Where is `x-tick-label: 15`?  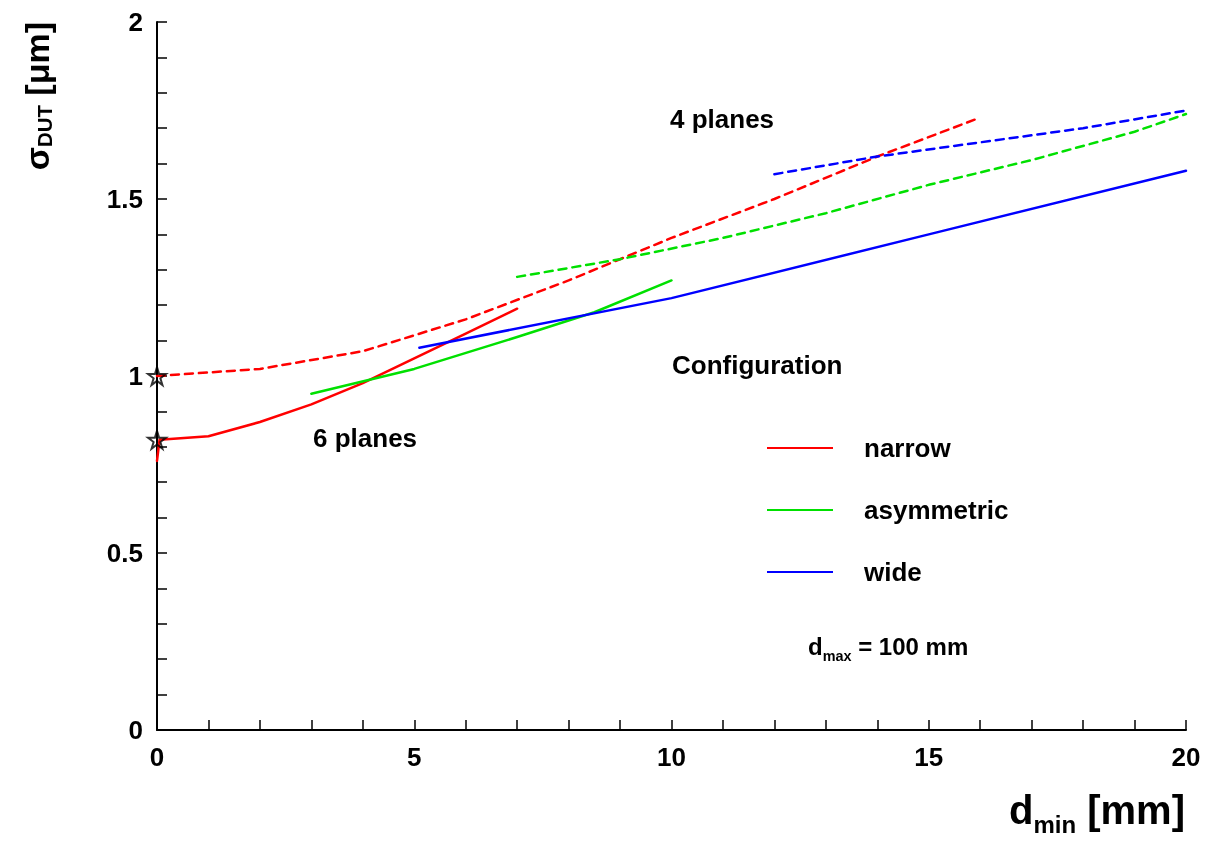 x-tick-label: 15 is located at coordinates (929, 757).